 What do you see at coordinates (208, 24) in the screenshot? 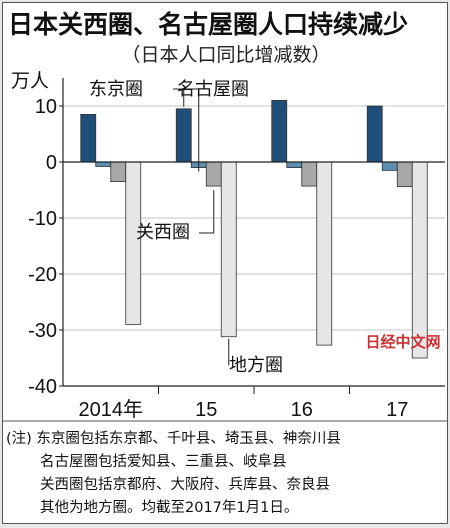
I see `chart-title: 日本关西圈、名古屋圈人口持续减少` at bounding box center [208, 24].